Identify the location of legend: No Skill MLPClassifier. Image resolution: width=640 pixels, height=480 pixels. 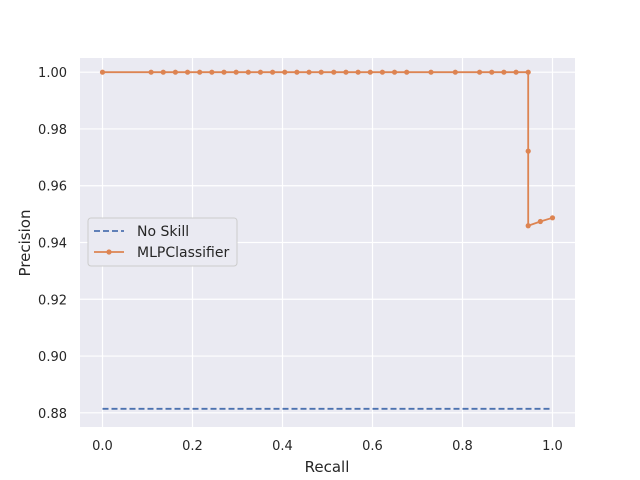
(162, 242).